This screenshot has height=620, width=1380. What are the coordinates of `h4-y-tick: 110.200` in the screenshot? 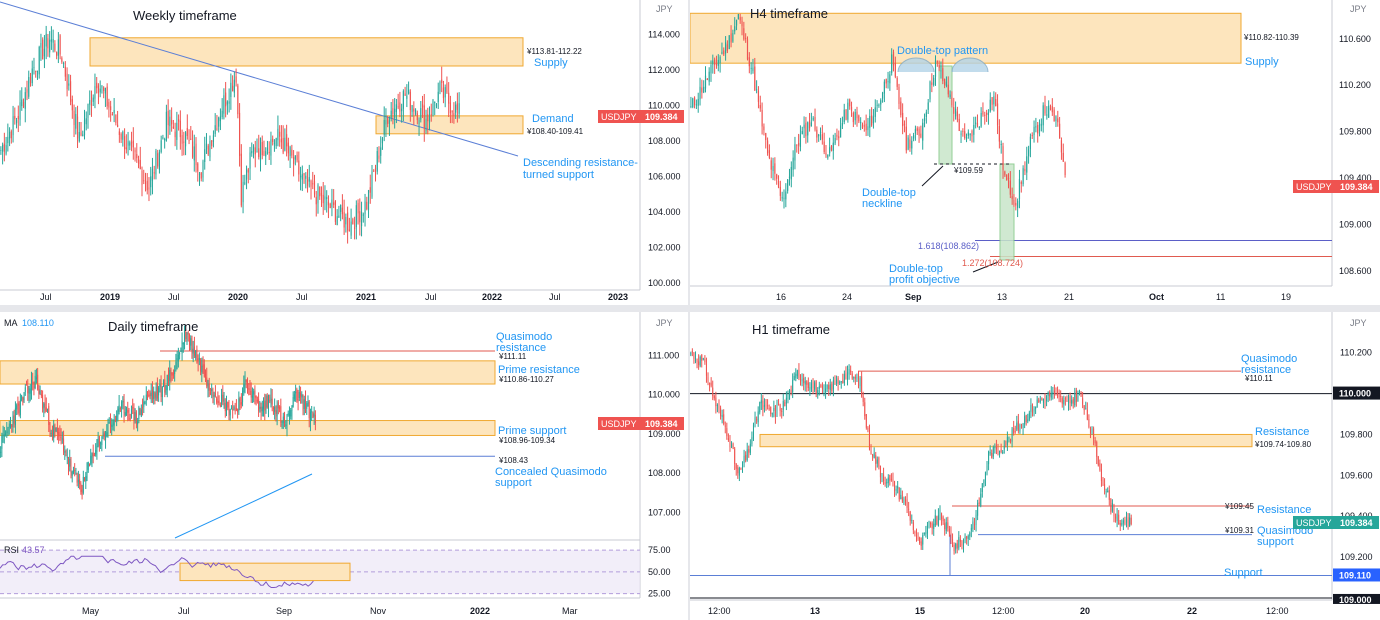 It's located at (1355, 85).